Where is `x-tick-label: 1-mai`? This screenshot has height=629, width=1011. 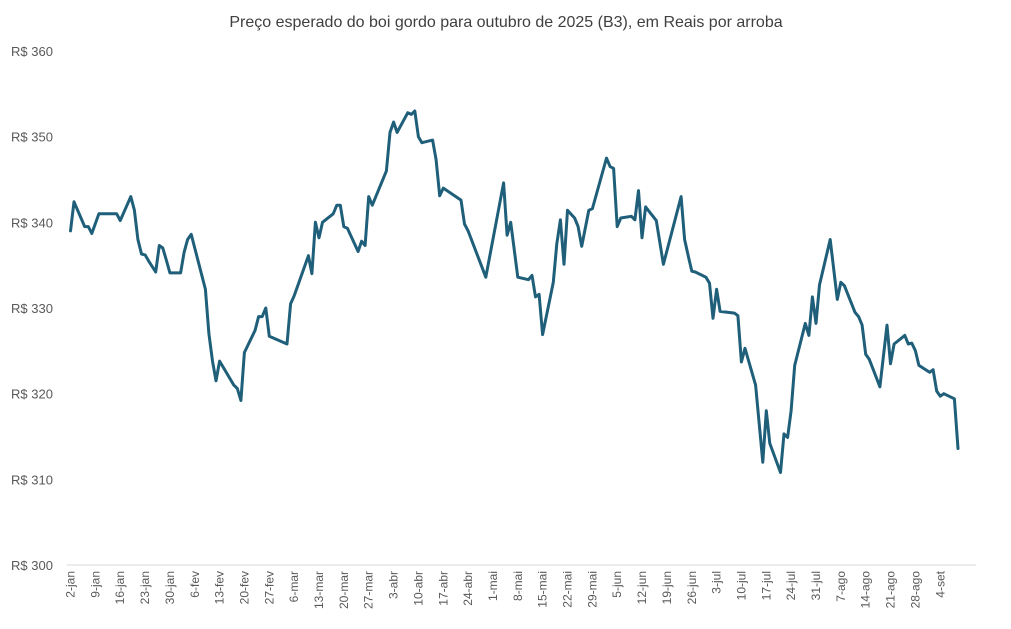 x-tick-label: 1-mai is located at coordinates (493, 586).